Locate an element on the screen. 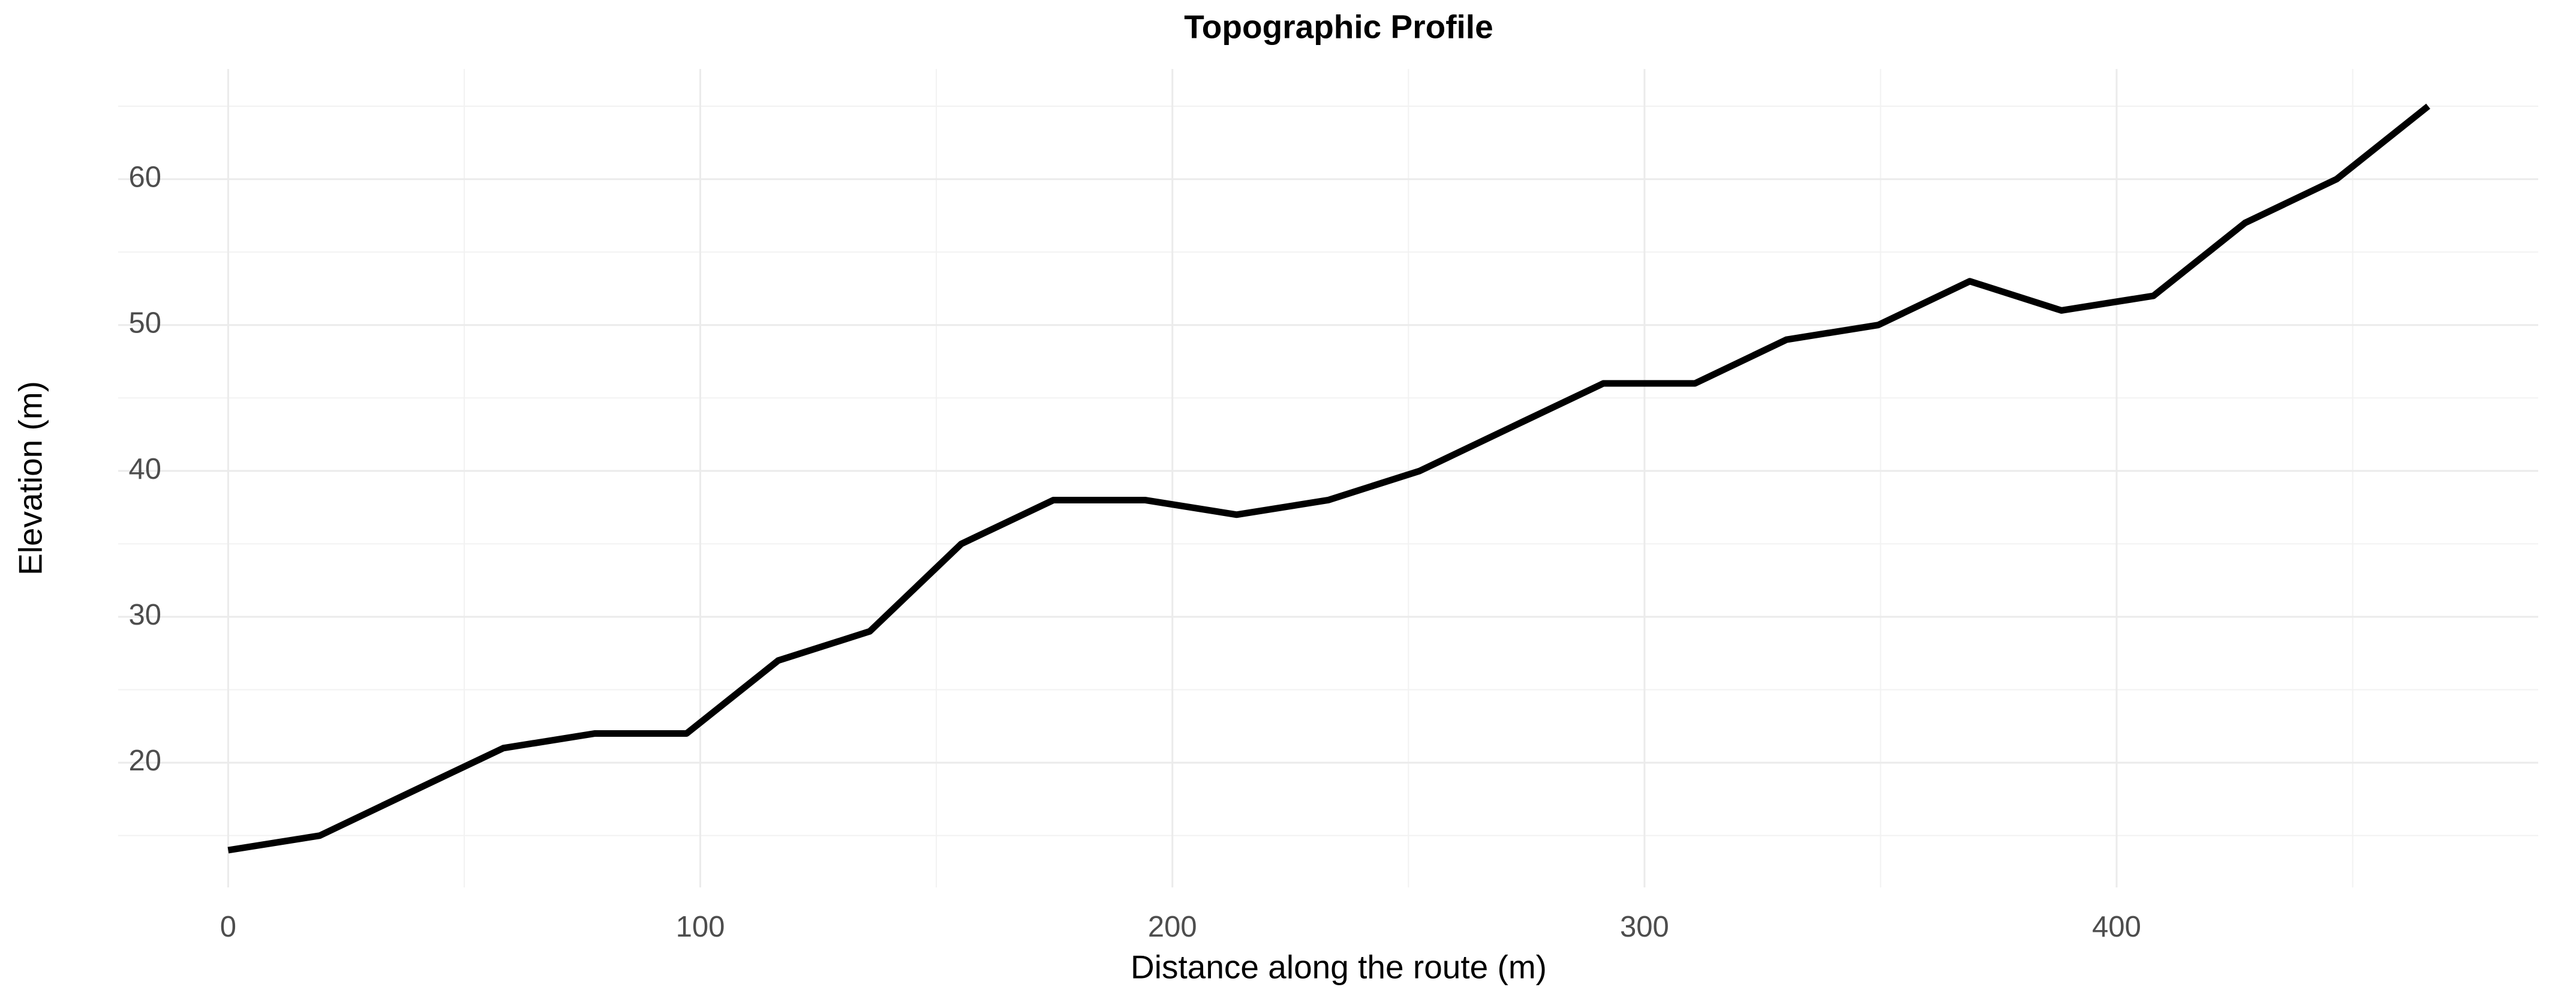 This screenshot has height=1005, width=2576. x-tick-label: 200 is located at coordinates (1173, 927).